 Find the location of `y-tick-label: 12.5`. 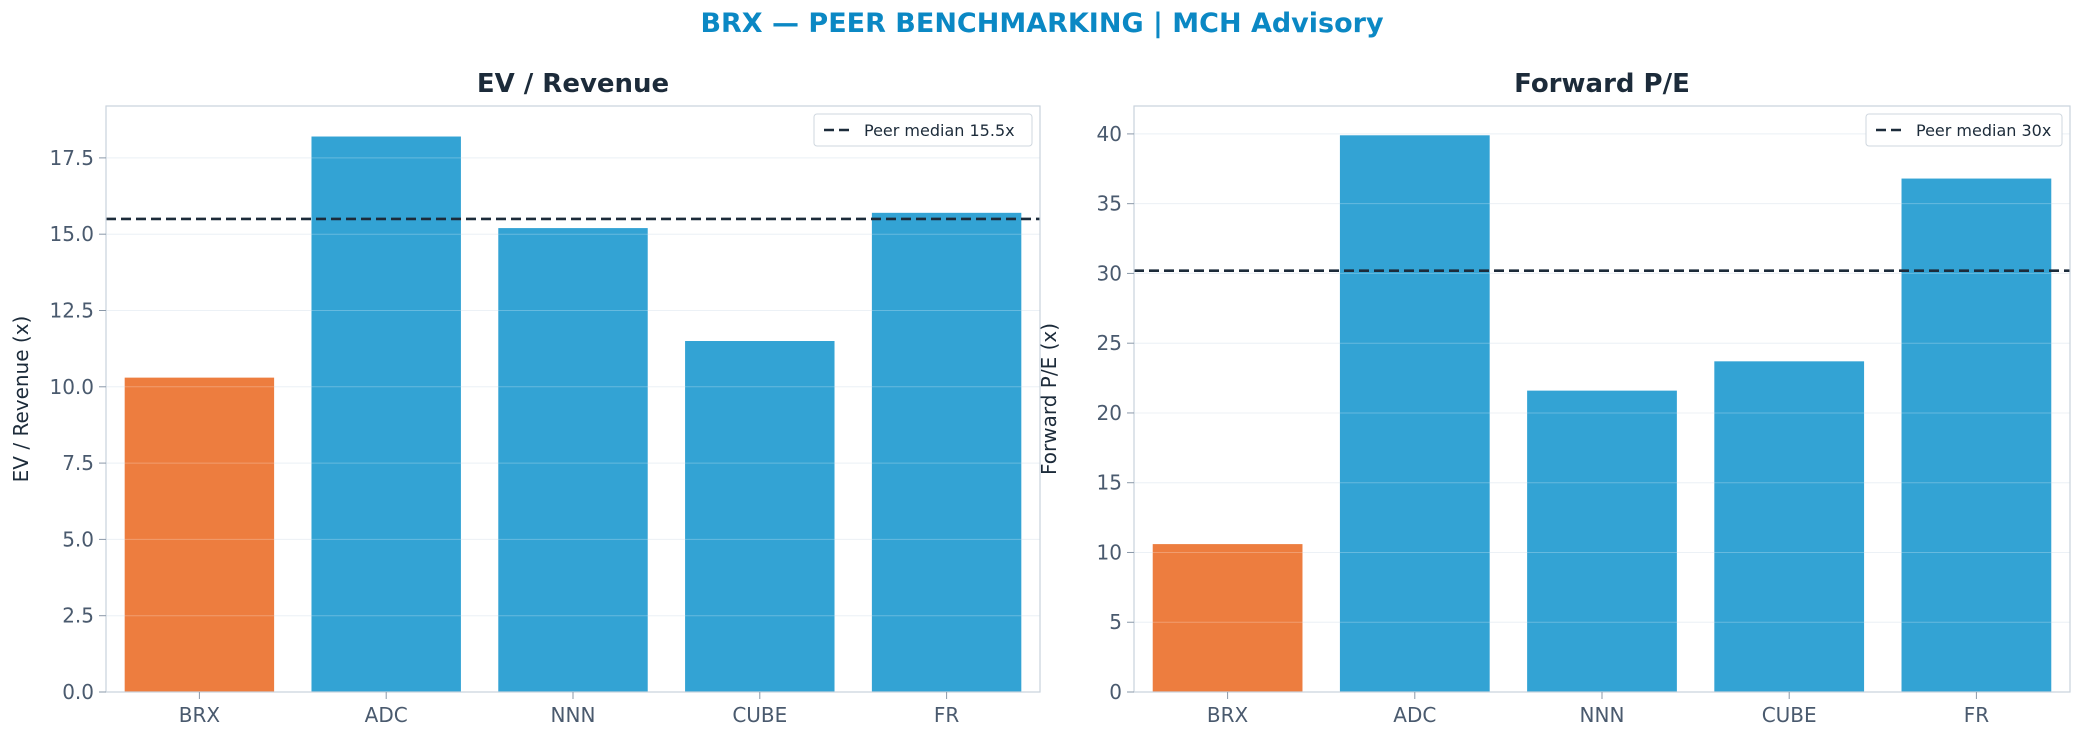

y-tick-label: 12.5 is located at coordinates (71, 310).